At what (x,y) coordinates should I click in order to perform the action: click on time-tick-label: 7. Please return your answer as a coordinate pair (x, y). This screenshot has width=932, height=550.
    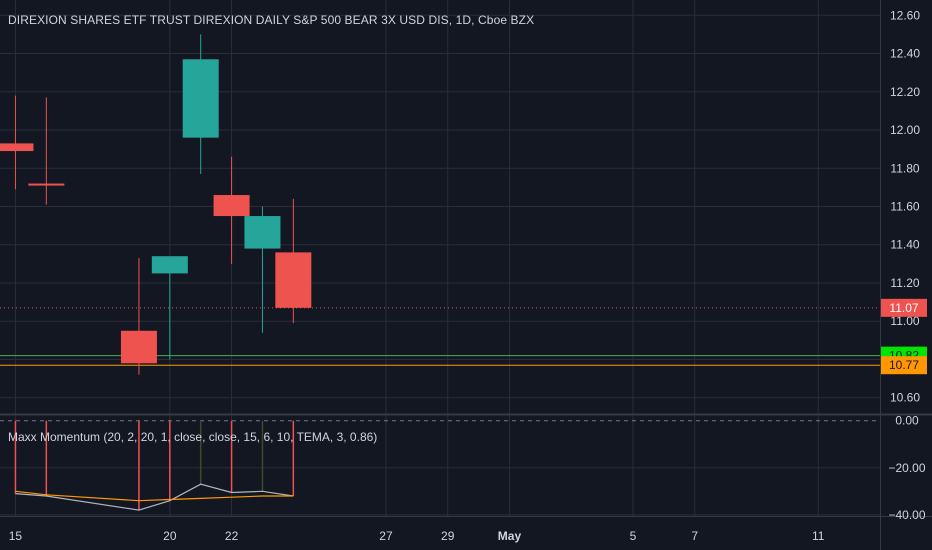
    Looking at the image, I should click on (694, 536).